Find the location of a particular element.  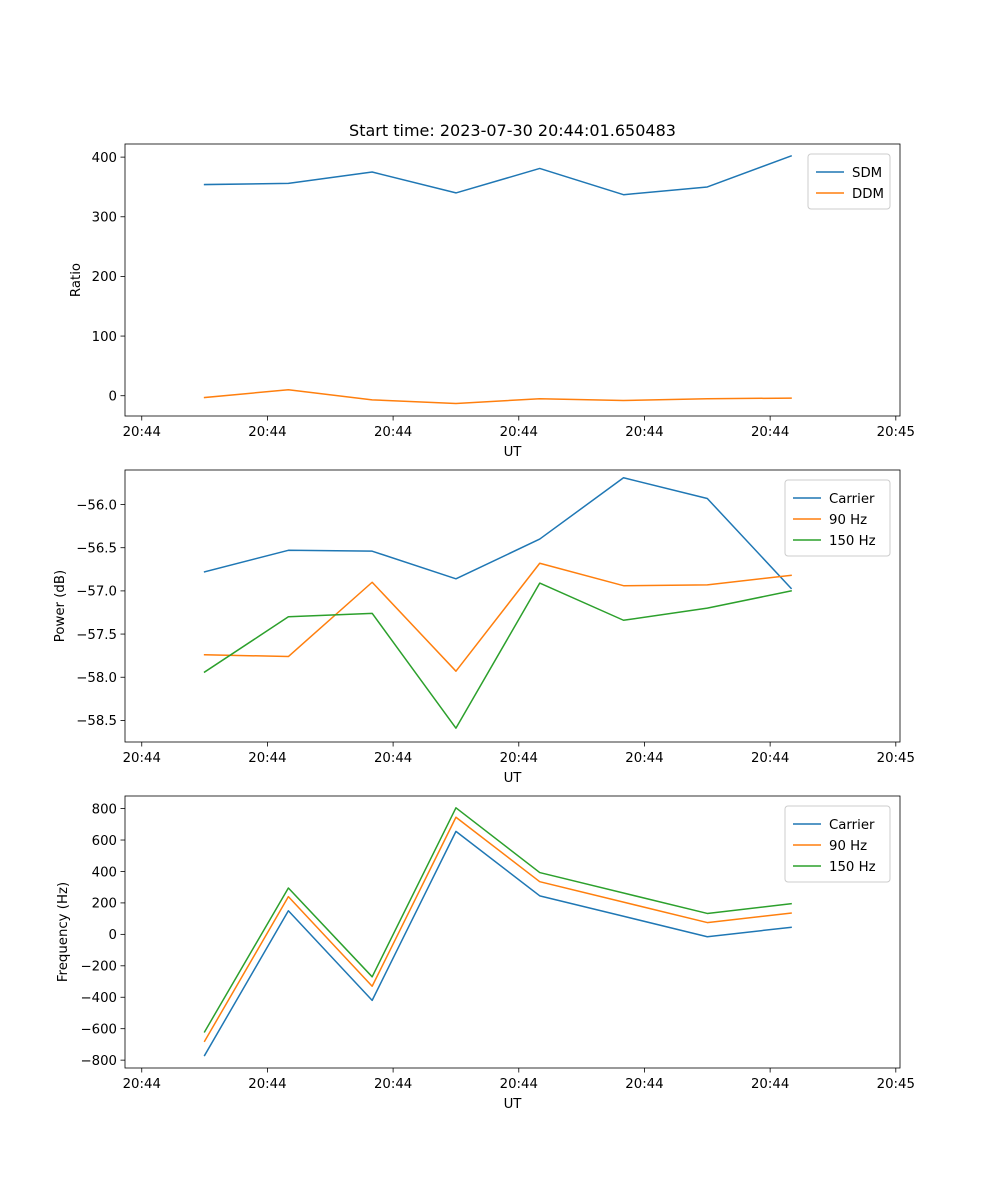

y-axis-label: Power (dB) is located at coordinates (60, 606).